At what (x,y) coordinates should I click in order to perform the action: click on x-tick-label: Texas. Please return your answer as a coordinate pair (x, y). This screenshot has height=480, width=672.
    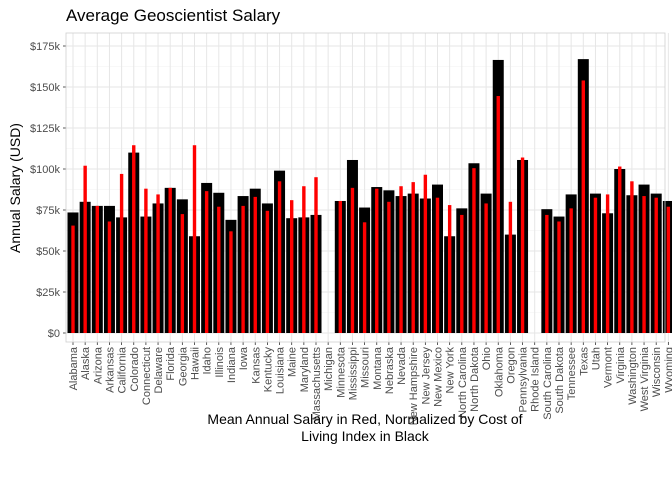
    Looking at the image, I should click on (584, 361).